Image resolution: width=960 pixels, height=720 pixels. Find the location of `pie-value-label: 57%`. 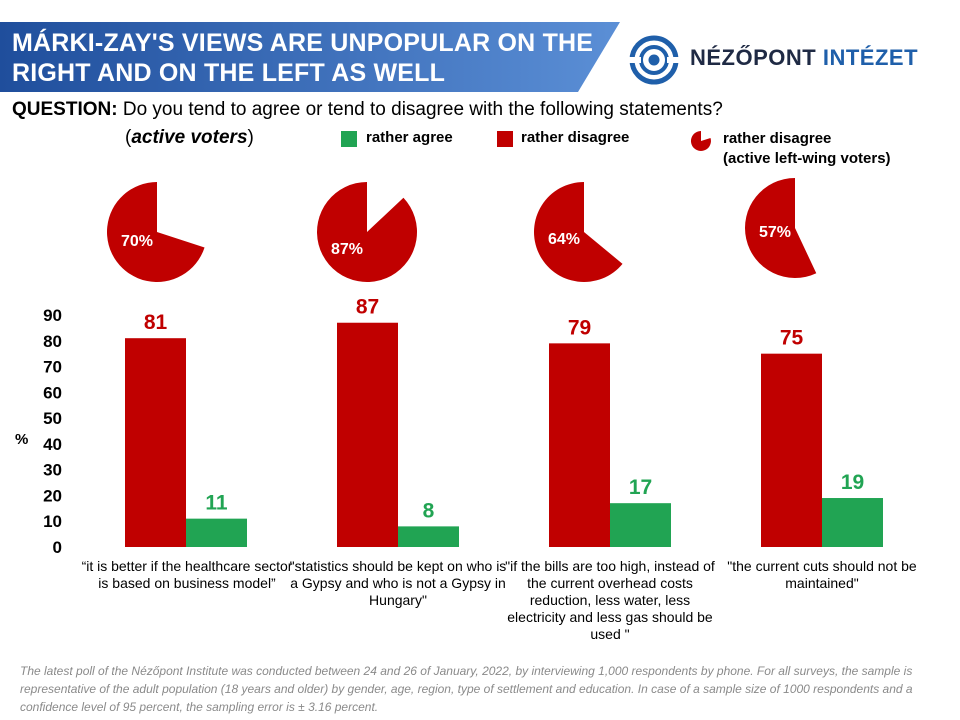

pie-value-label: 57% is located at coordinates (775, 232).